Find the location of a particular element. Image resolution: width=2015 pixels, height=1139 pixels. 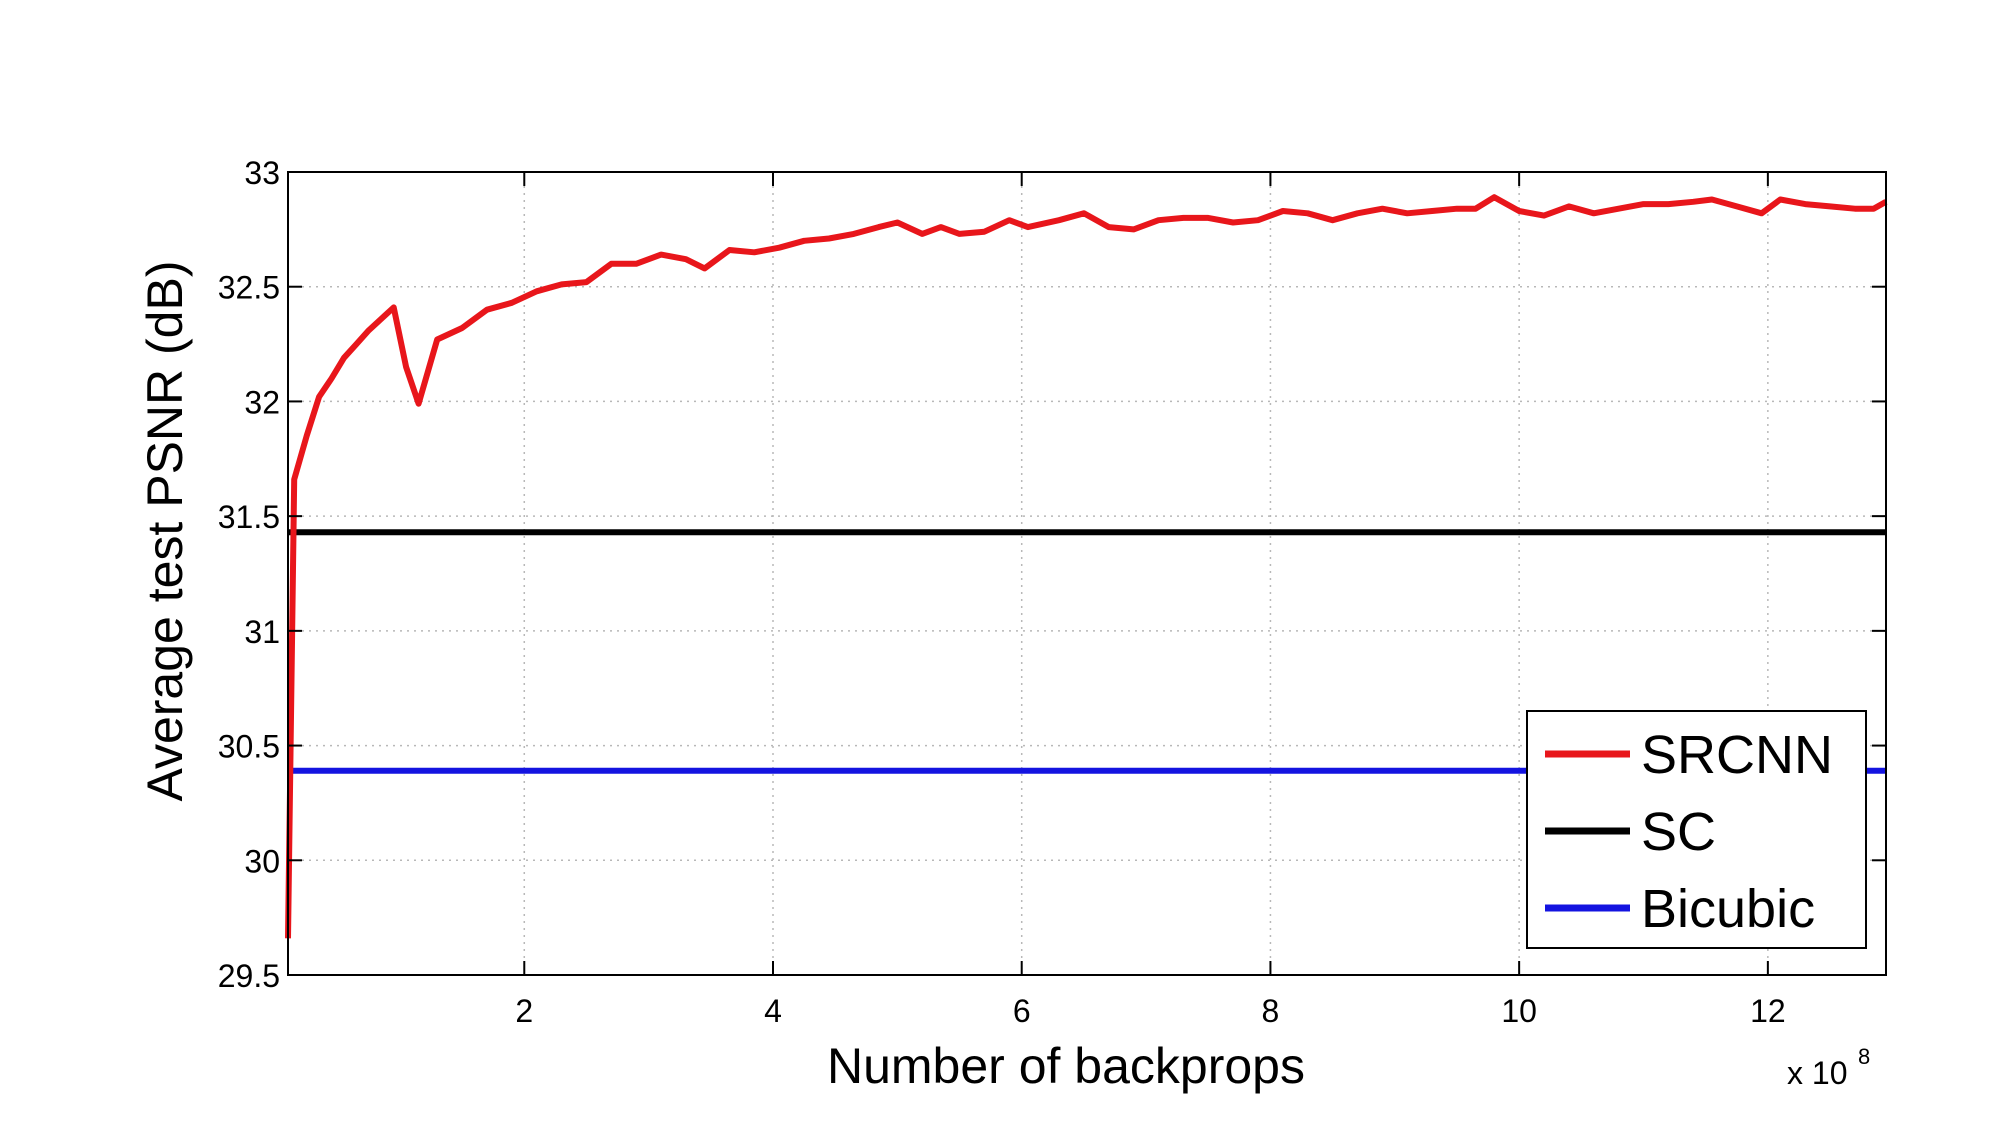

x-multiplier-exponent: 8 is located at coordinates (1864, 1056).